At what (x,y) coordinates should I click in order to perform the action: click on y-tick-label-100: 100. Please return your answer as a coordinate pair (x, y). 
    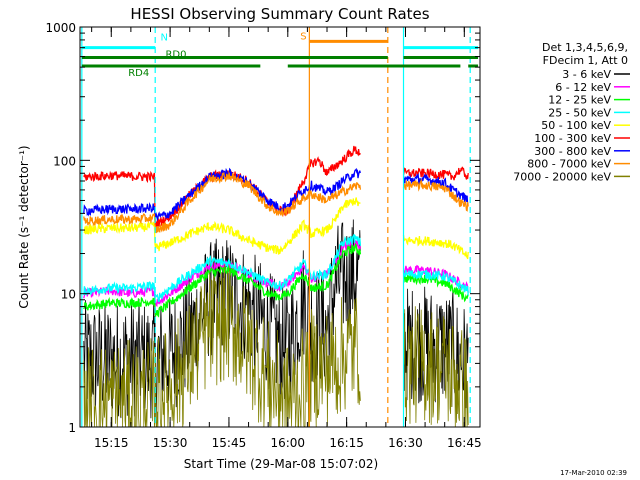
    Looking at the image, I should click on (64, 161).